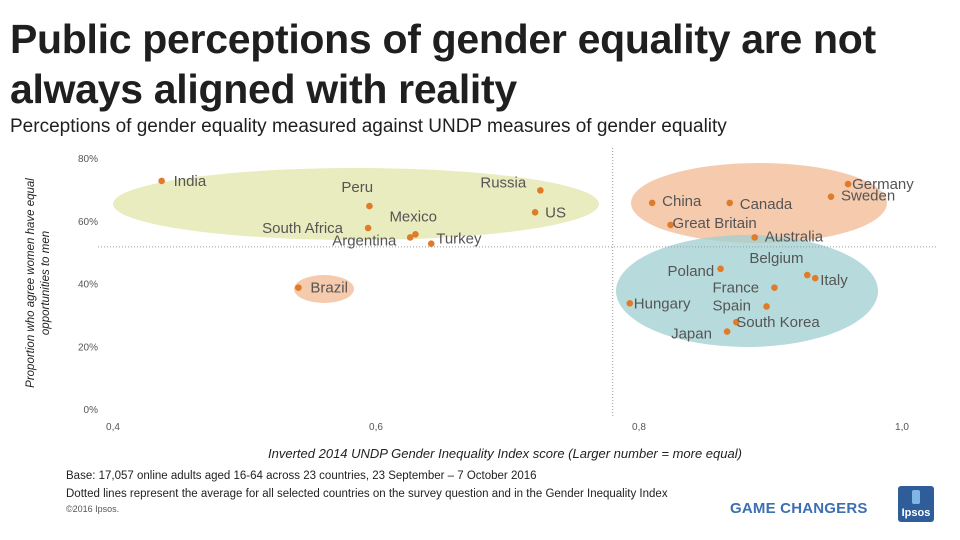 This screenshot has width=960, height=540. What do you see at coordinates (916, 513) in the screenshot?
I see `ipsos-logo-text: Ipsos` at bounding box center [916, 513].